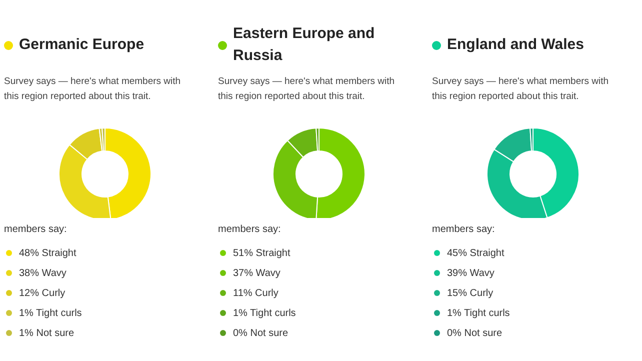 The width and height of the screenshot is (642, 361). I want to click on legend-label: 15% Curly, so click(470, 293).